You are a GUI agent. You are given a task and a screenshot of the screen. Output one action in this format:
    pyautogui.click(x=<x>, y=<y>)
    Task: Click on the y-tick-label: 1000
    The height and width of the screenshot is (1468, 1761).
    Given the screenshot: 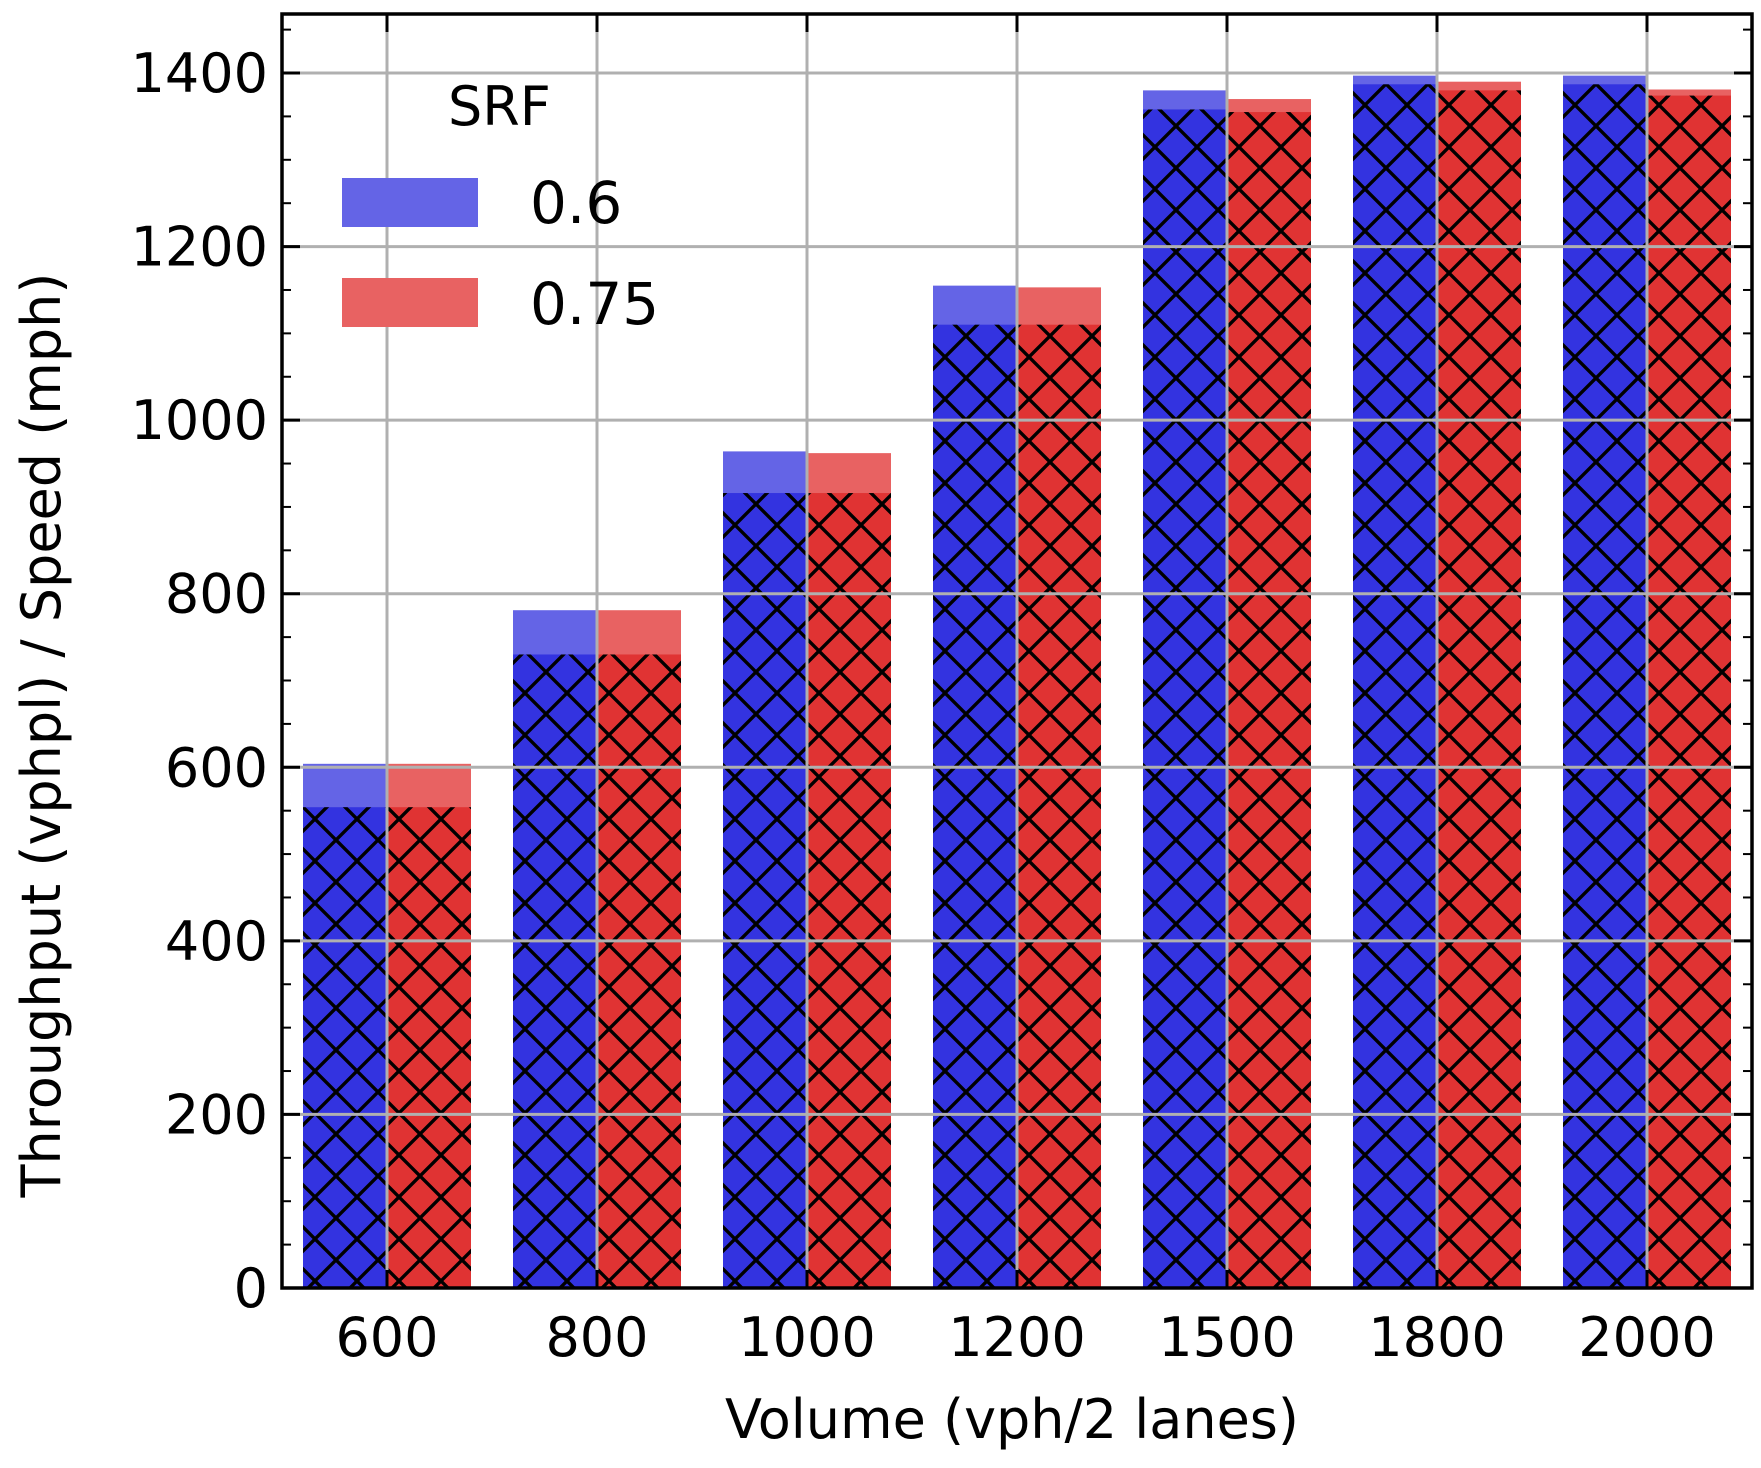 What is the action you would take?
    pyautogui.click(x=199, y=420)
    